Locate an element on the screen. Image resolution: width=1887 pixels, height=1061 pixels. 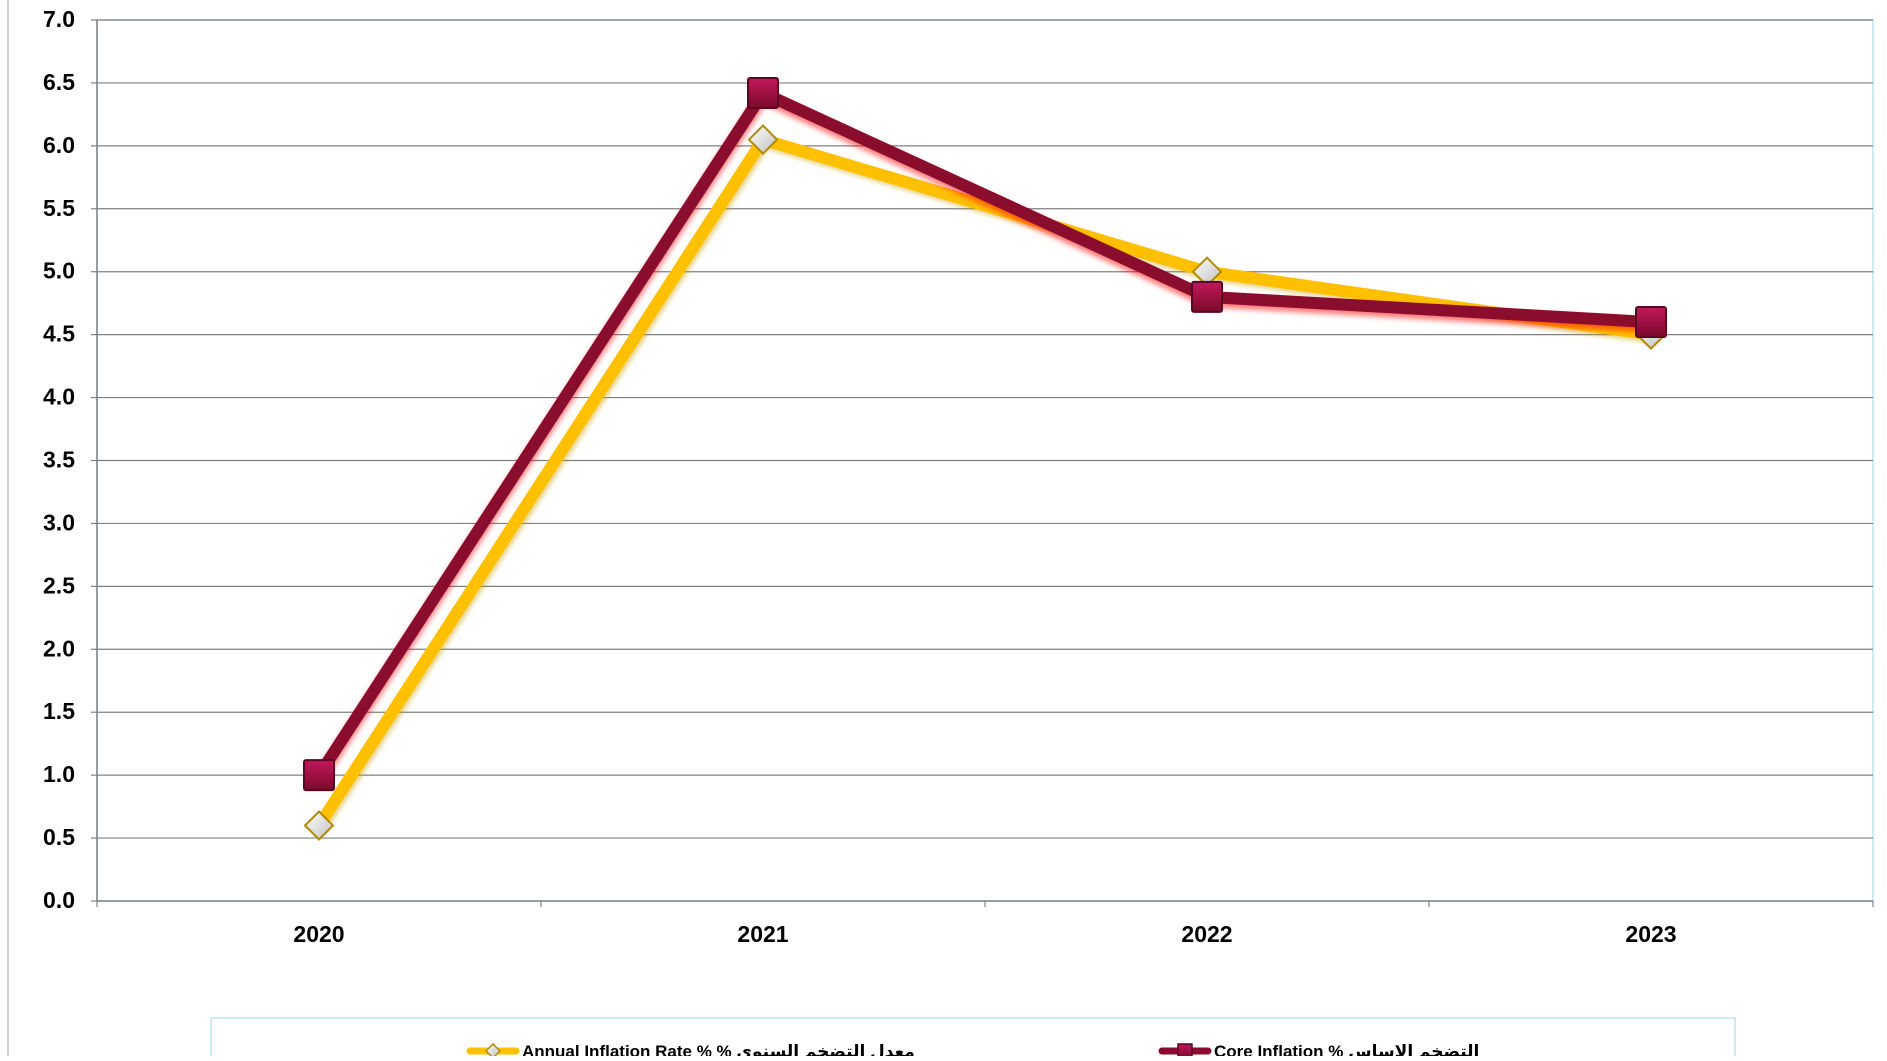
y-tick-label: 3.0 is located at coordinates (59, 522).